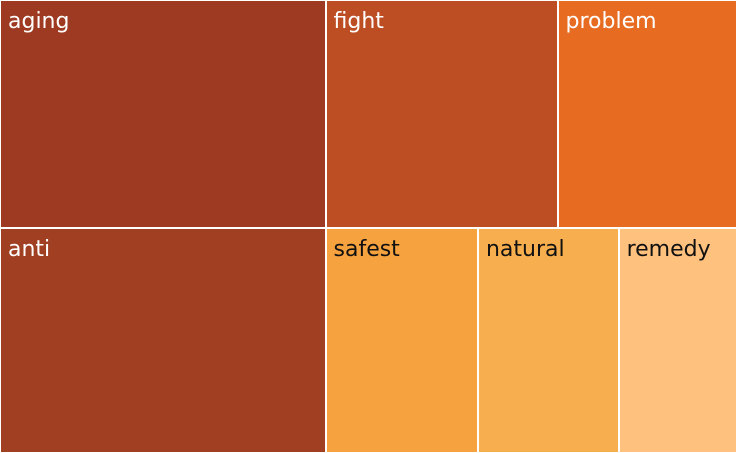  Describe the element at coordinates (358, 21) in the screenshot. I see `treemap-tile-label: fight` at that location.